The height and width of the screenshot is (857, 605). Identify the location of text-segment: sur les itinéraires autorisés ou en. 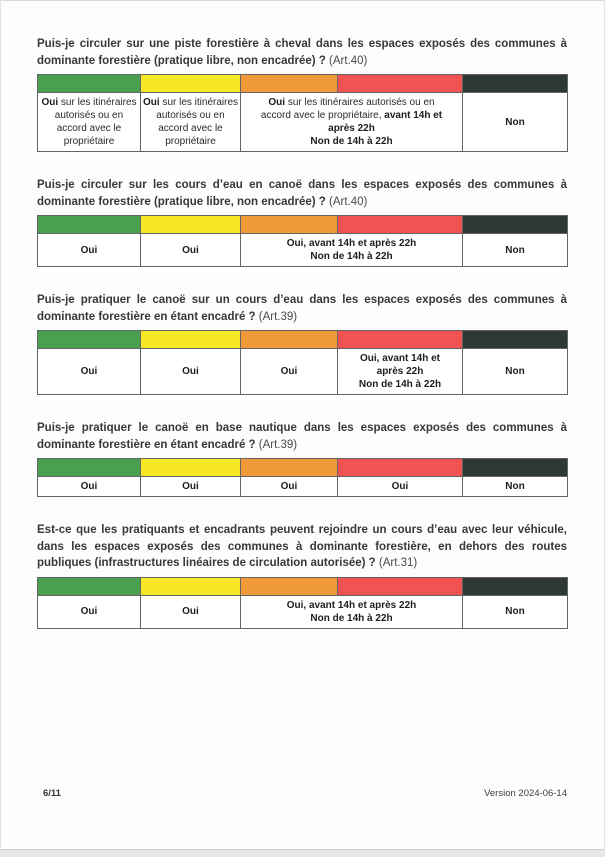
(360, 102).